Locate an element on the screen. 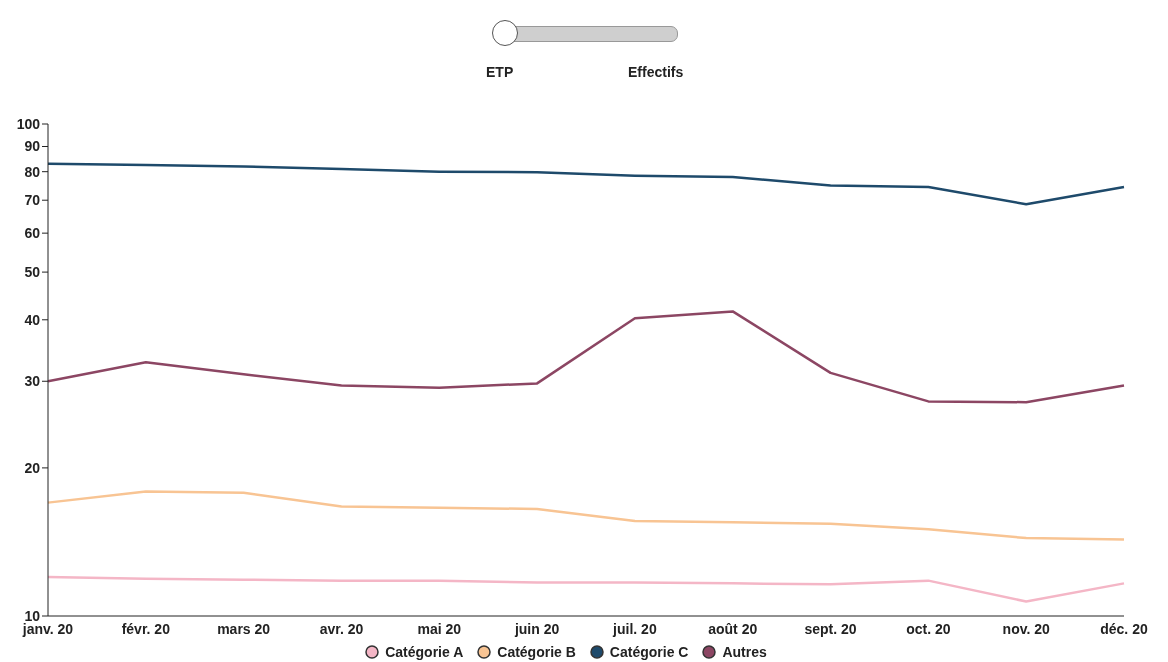 The width and height of the screenshot is (1168, 662). x-tick-label: févr. 20 is located at coordinates (146, 628).